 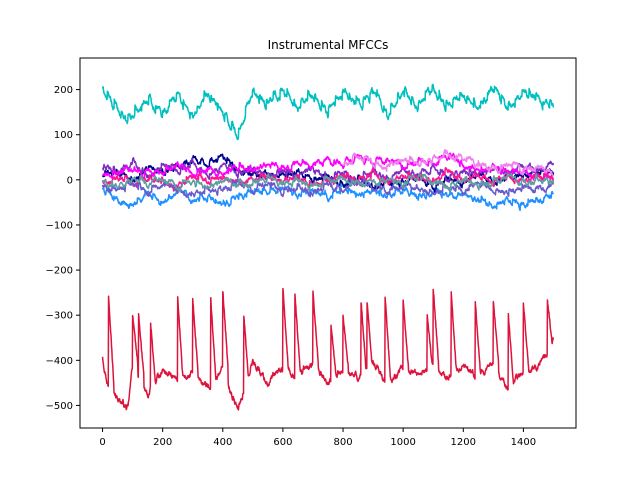 What do you see at coordinates (282, 442) in the screenshot?
I see `x-tick-label: 600` at bounding box center [282, 442].